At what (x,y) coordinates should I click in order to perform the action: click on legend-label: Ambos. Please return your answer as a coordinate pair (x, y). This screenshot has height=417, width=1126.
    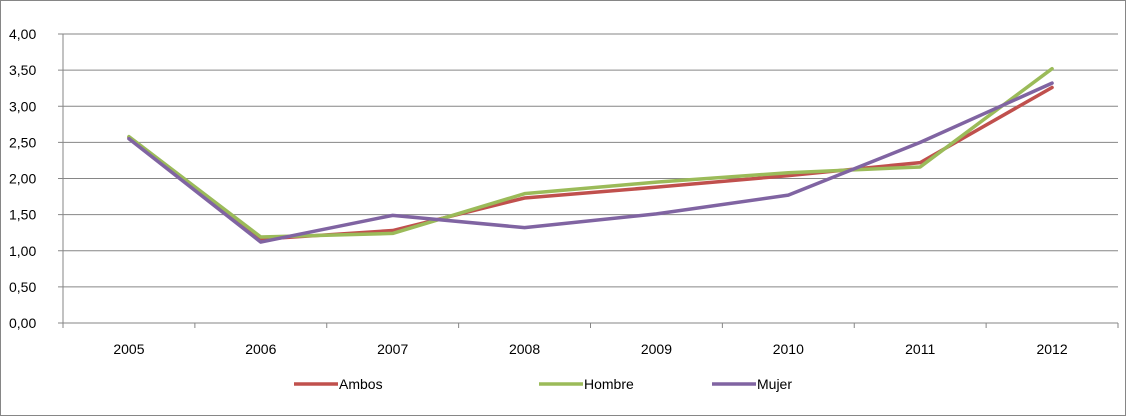
    Looking at the image, I should click on (361, 384).